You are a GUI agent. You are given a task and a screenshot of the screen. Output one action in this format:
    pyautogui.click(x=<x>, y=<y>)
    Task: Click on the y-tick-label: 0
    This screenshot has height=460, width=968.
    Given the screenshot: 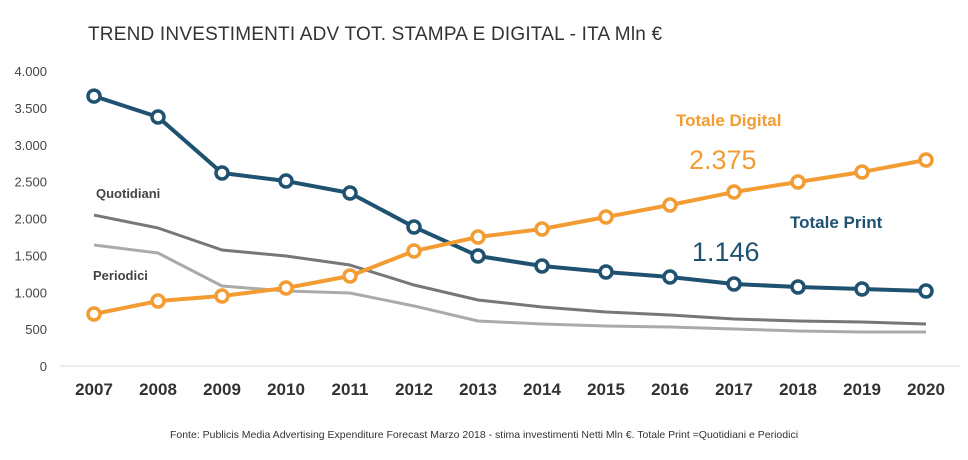 What is the action you would take?
    pyautogui.click(x=43, y=366)
    